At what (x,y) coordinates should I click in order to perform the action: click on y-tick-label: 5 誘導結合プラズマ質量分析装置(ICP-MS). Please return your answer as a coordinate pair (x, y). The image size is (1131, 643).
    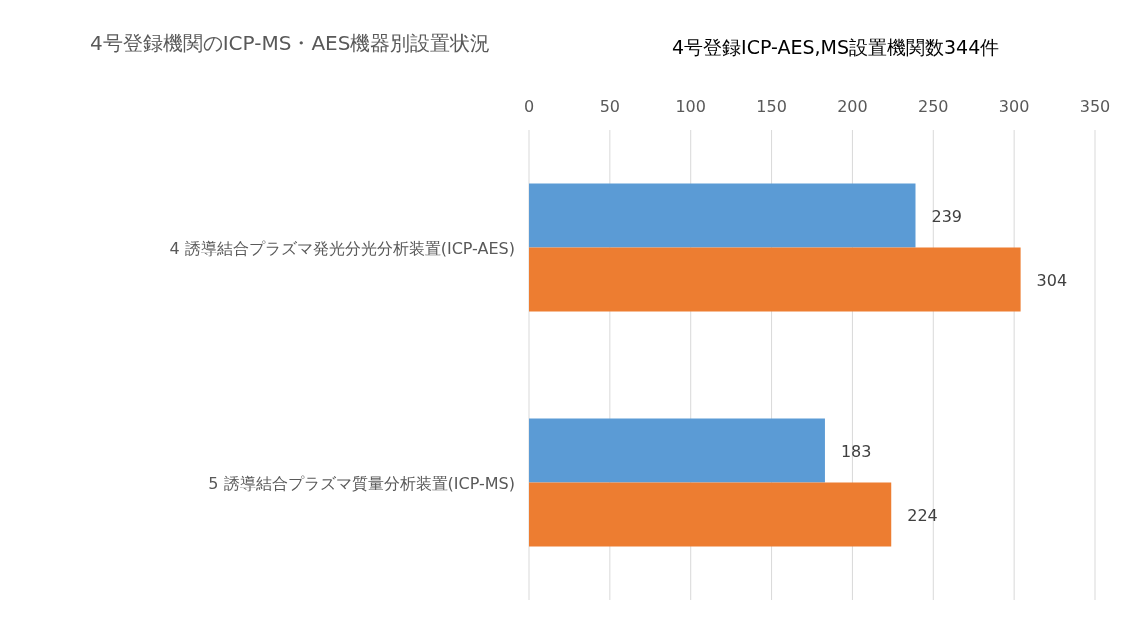
    Looking at the image, I should click on (361, 483).